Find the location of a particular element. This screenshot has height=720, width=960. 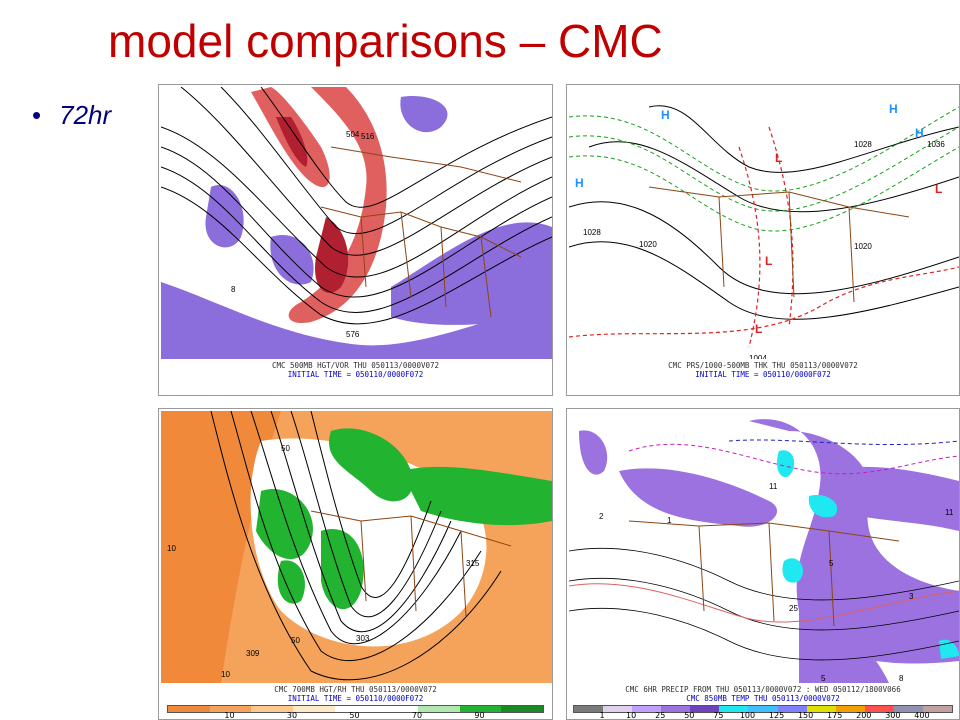

rh-colorbar is located at coordinates (355, 709).